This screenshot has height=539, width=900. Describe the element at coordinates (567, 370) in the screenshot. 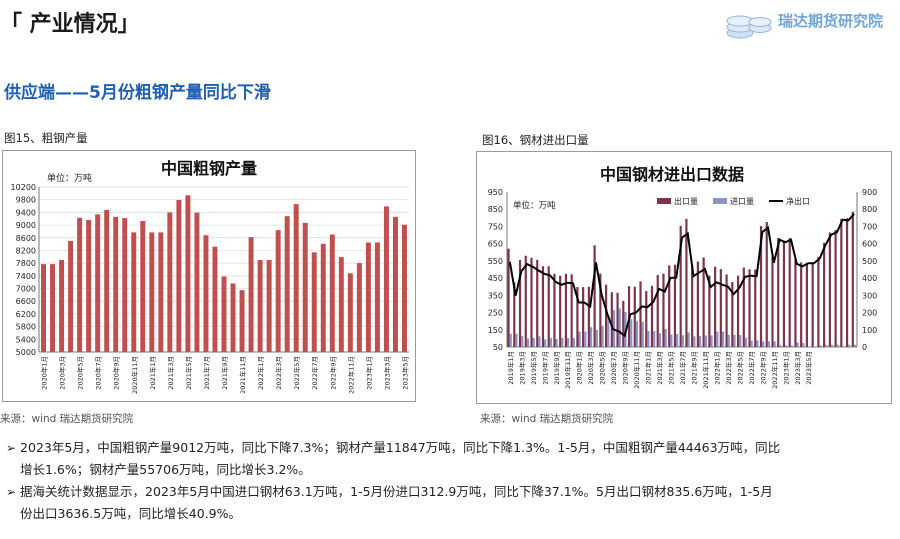

I see `x-tick-label: 2019年11月` at that location.